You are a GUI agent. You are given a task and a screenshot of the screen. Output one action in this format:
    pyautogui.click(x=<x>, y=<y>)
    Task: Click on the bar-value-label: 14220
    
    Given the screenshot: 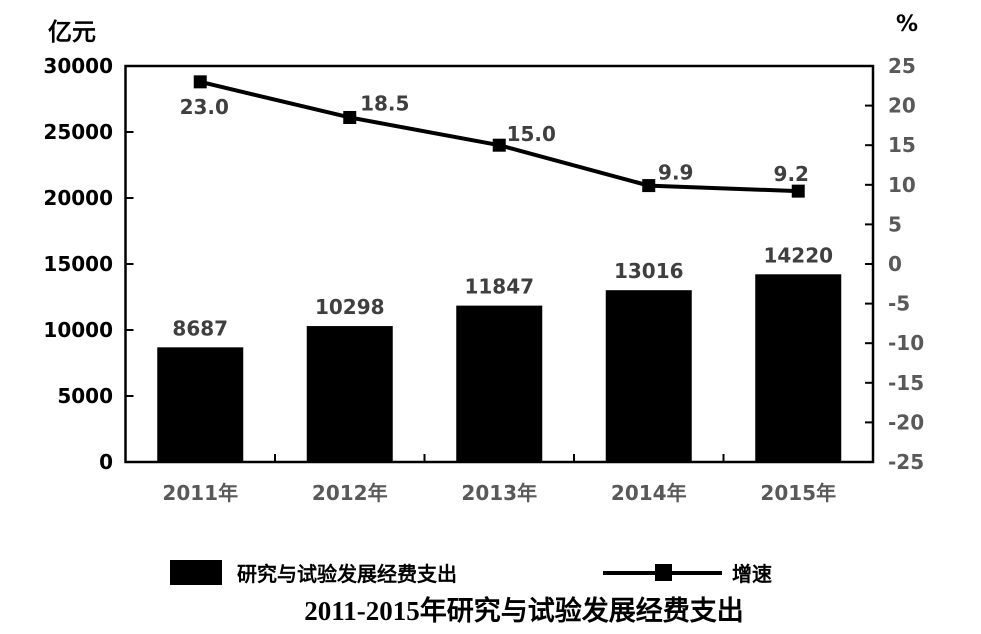 What is the action you would take?
    pyautogui.click(x=798, y=255)
    